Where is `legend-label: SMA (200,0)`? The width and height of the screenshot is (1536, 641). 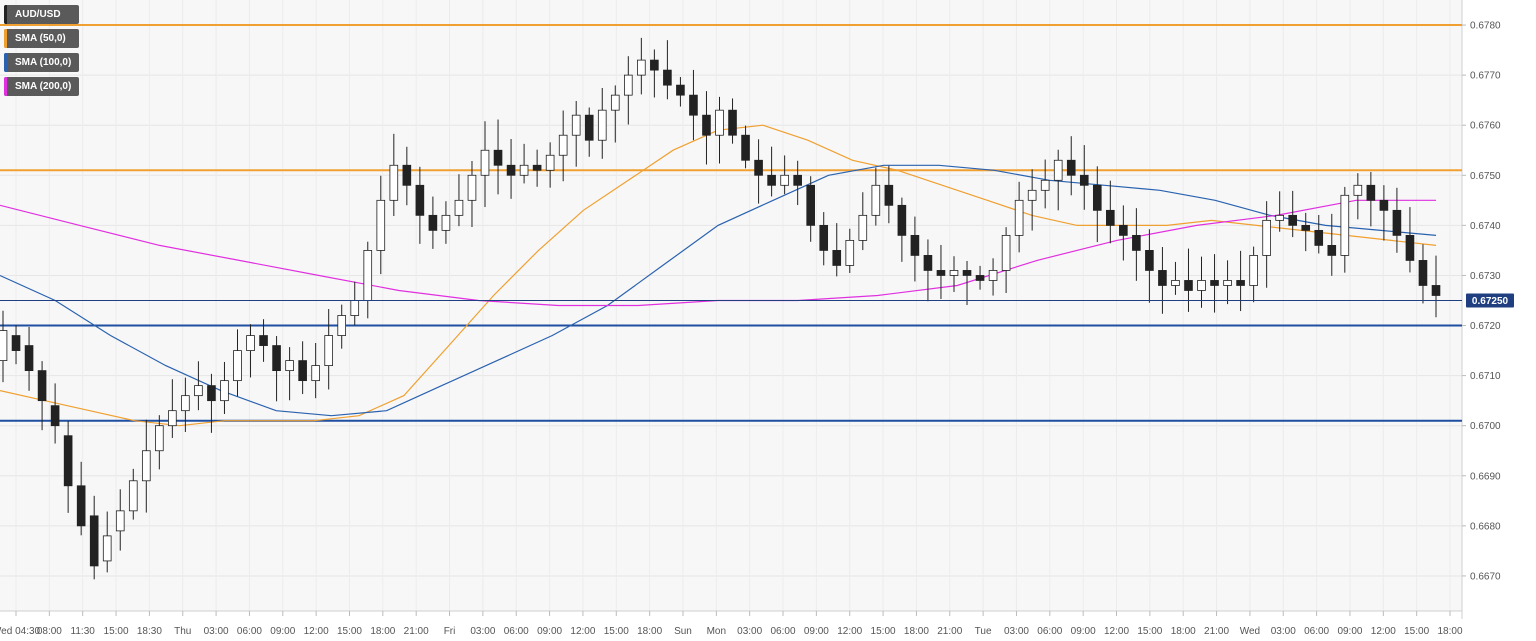 legend-label: SMA (200,0) is located at coordinates (43, 86).